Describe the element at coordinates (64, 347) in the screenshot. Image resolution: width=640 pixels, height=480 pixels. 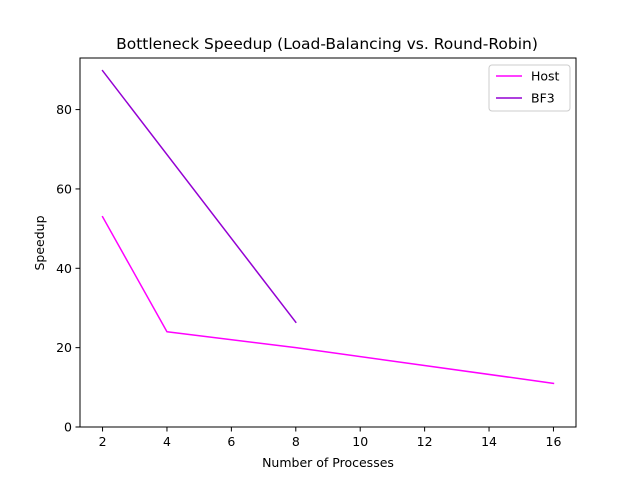
I see `y-tick-label: 20` at that location.